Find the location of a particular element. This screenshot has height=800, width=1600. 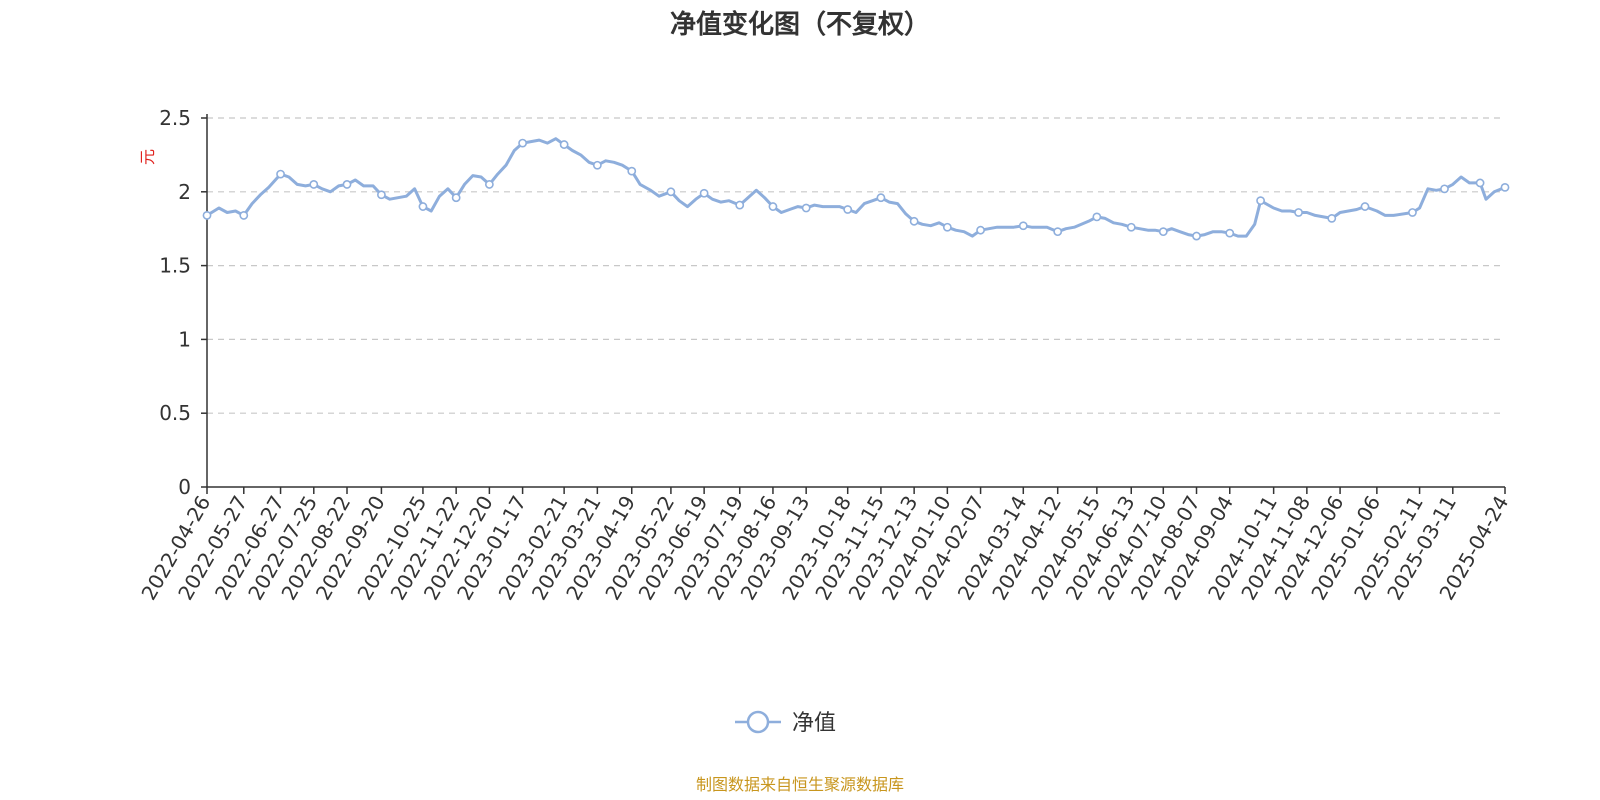

y-axis-label: 元 is located at coordinates (147, 157).